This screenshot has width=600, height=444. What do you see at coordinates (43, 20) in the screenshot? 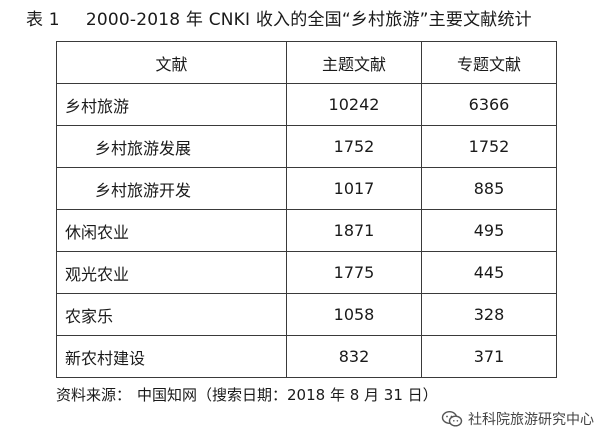
I see `caption-label: 表 1` at bounding box center [43, 20].